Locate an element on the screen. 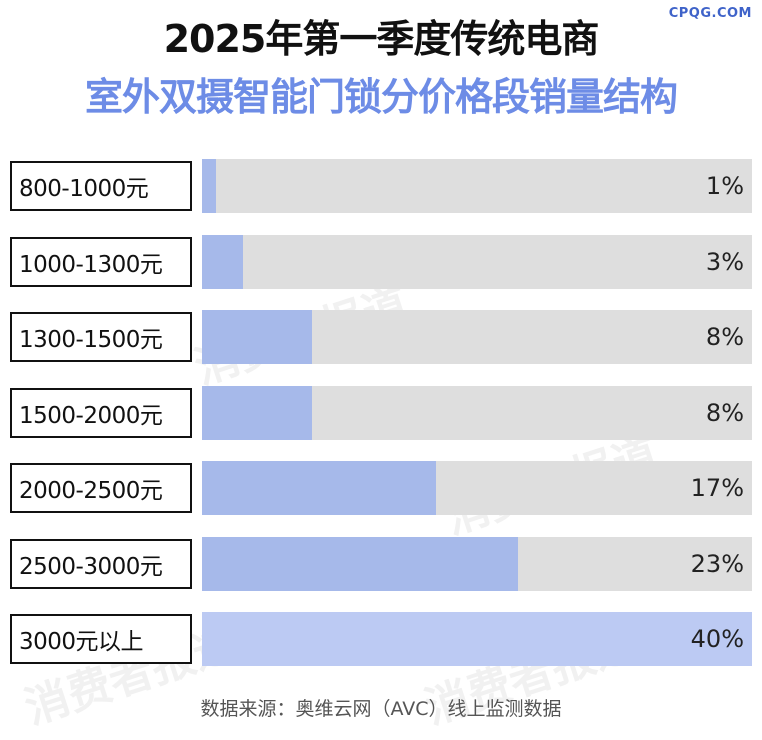 This screenshot has height=740, width=762. category-label: 1300-1500元 is located at coordinates (101, 337).